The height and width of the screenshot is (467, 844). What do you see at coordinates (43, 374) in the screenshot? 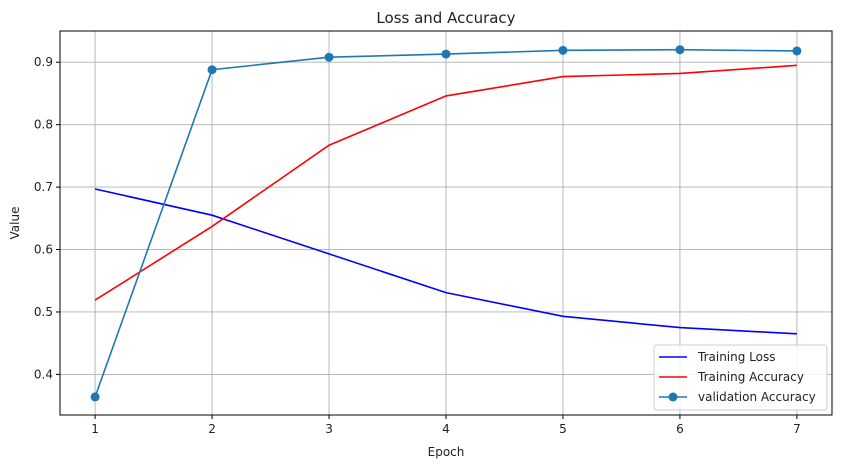
I see `y-tick-label: 0.4` at bounding box center [43, 374].